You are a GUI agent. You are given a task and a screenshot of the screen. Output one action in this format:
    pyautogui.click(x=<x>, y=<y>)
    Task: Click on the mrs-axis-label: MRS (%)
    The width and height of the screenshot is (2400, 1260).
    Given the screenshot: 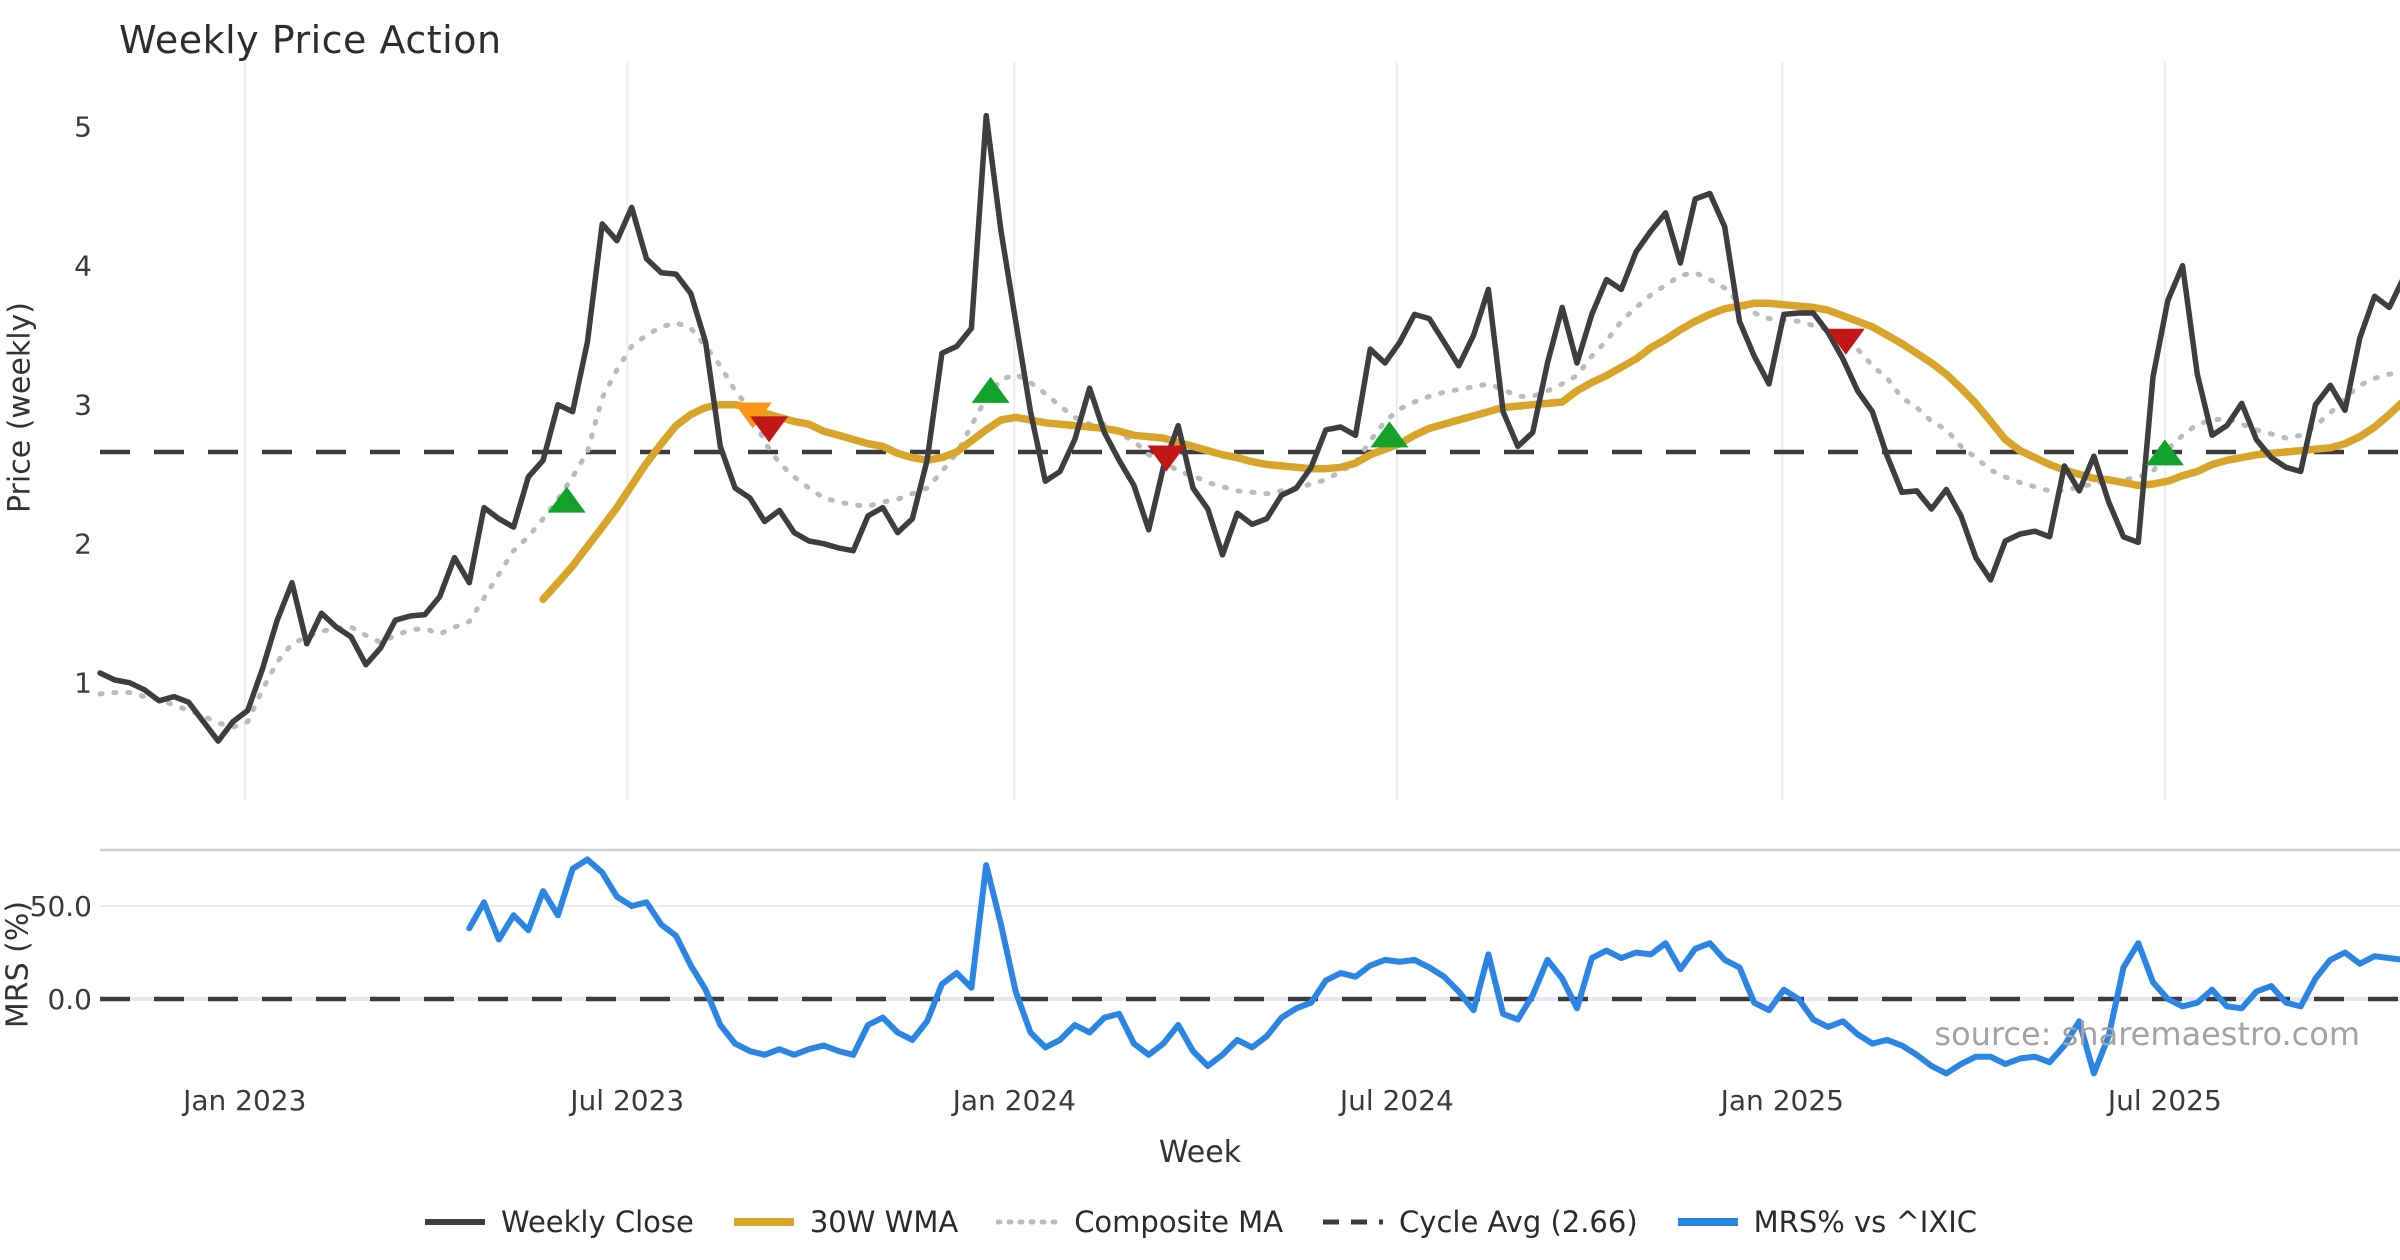 What is the action you would take?
    pyautogui.click(x=18, y=964)
    